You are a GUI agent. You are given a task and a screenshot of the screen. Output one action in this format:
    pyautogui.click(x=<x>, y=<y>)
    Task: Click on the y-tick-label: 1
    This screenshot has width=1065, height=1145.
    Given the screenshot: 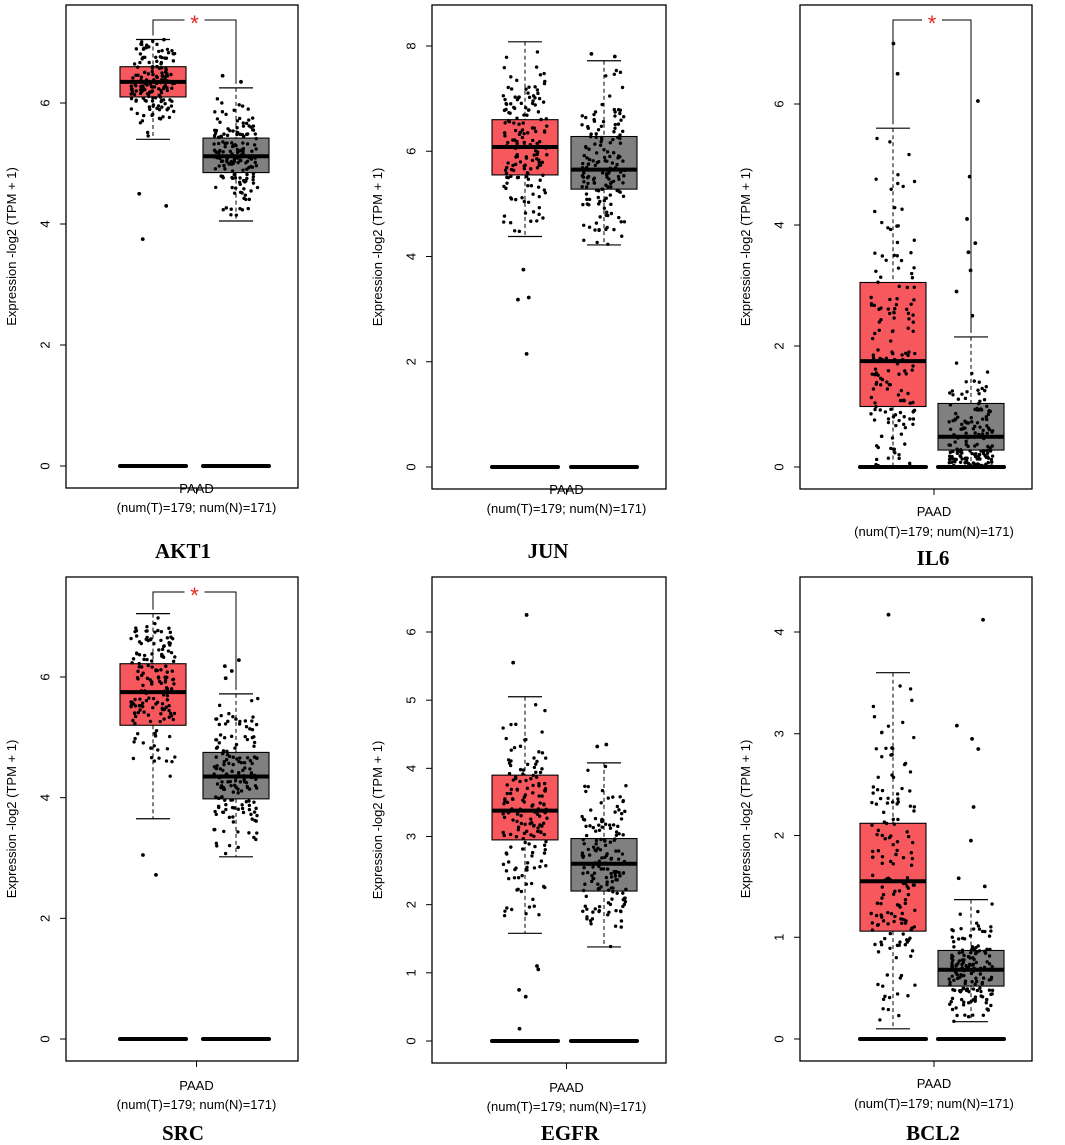 What is the action you would take?
    pyautogui.click(x=778, y=937)
    